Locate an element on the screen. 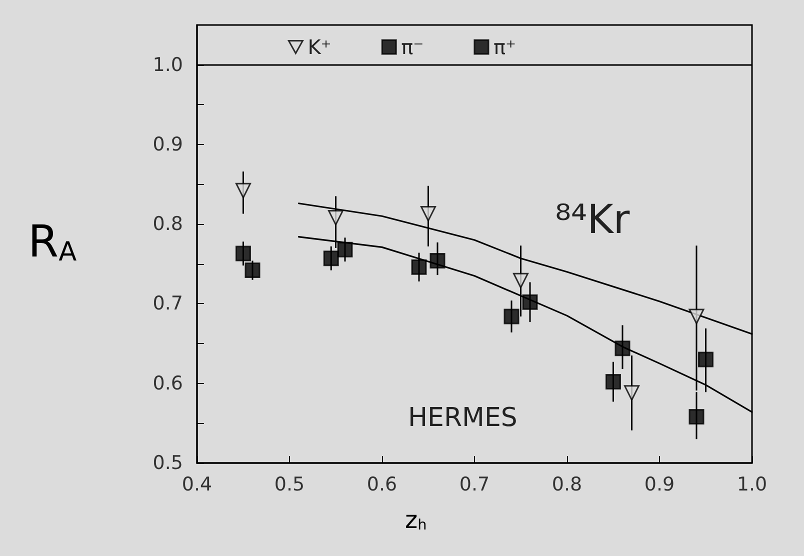 This screenshot has height=556, width=804. y-axis-title: RA is located at coordinates (52, 242).